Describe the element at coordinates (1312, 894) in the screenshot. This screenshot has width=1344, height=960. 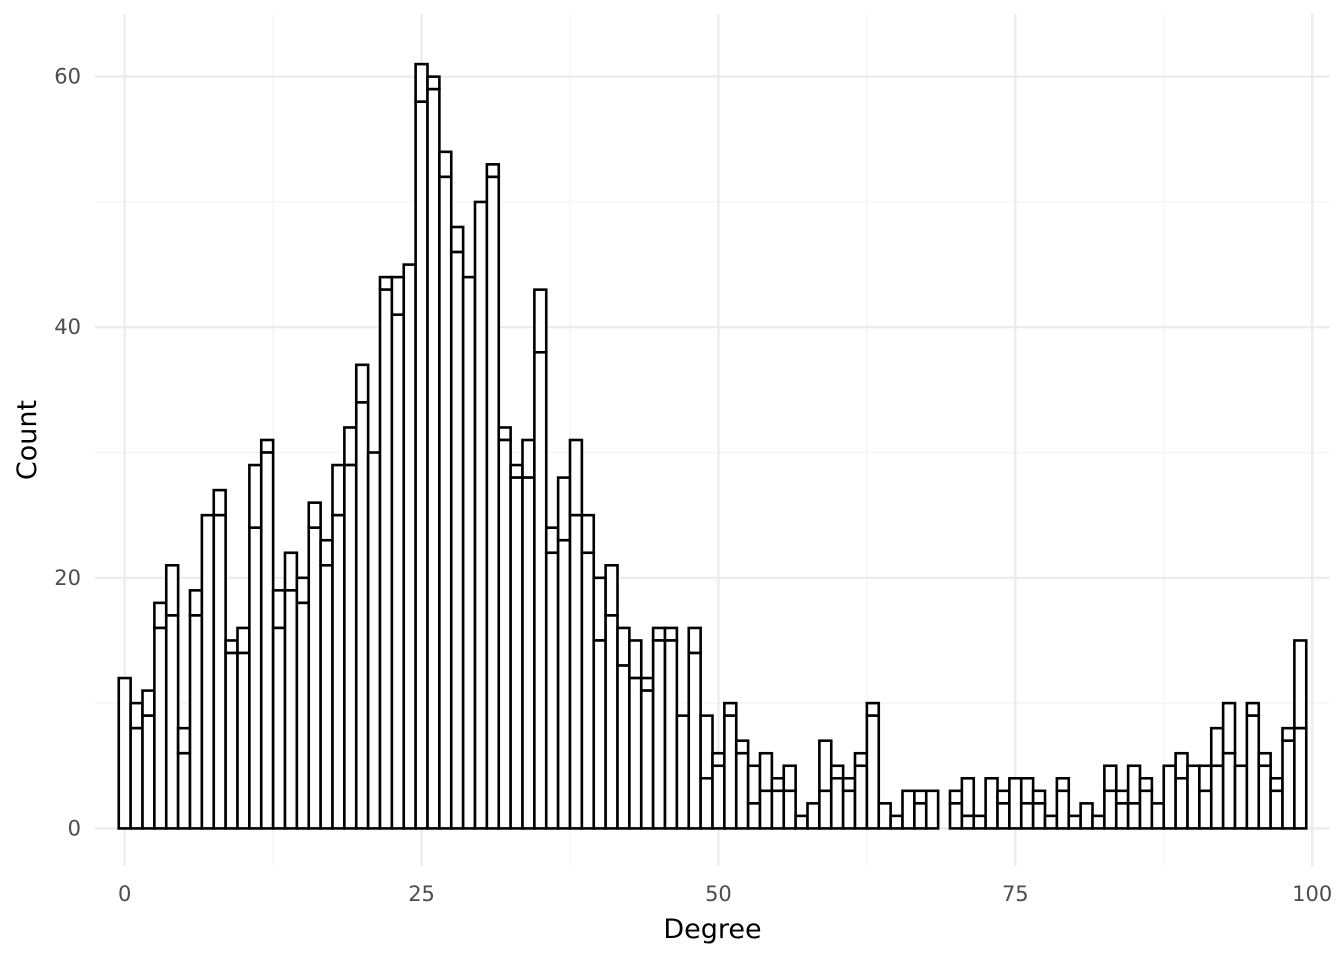
I see `x-tick-label: 100` at that location.